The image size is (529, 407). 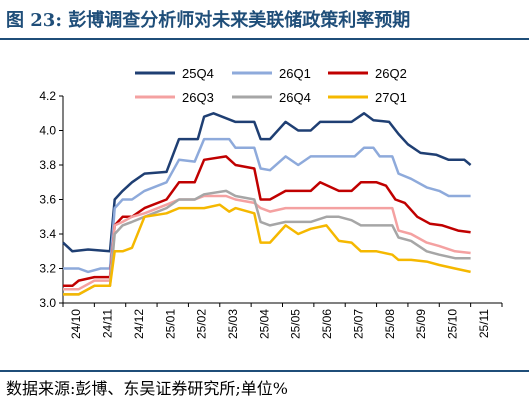 I want to click on title-rule, so click(x=264, y=39).